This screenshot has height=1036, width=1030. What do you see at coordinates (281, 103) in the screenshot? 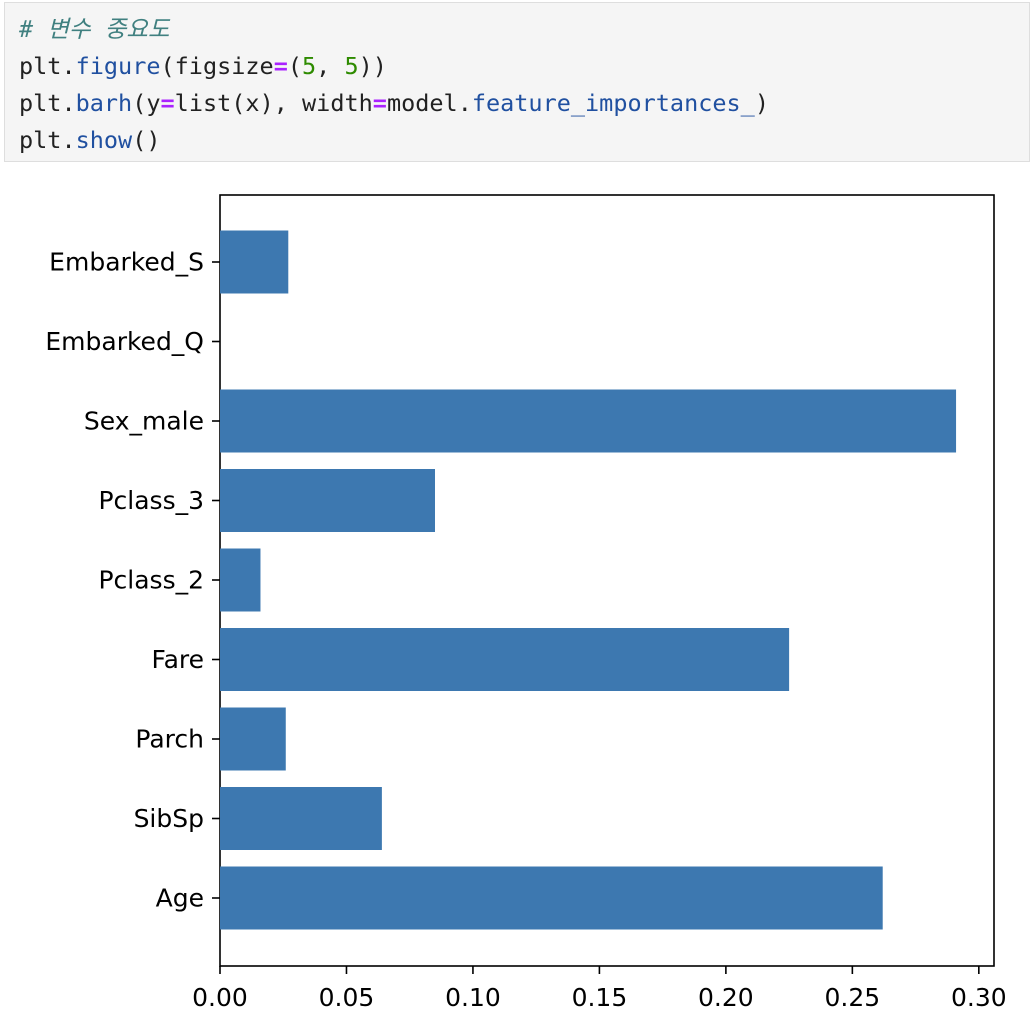
I see `code-token: ),` at bounding box center [281, 103].